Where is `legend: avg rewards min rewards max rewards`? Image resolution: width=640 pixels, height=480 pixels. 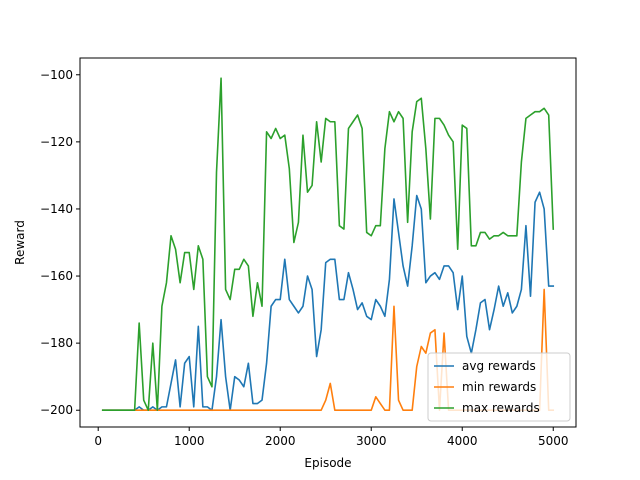 legend: avg rewards min rewards max rewards is located at coordinates (499, 387).